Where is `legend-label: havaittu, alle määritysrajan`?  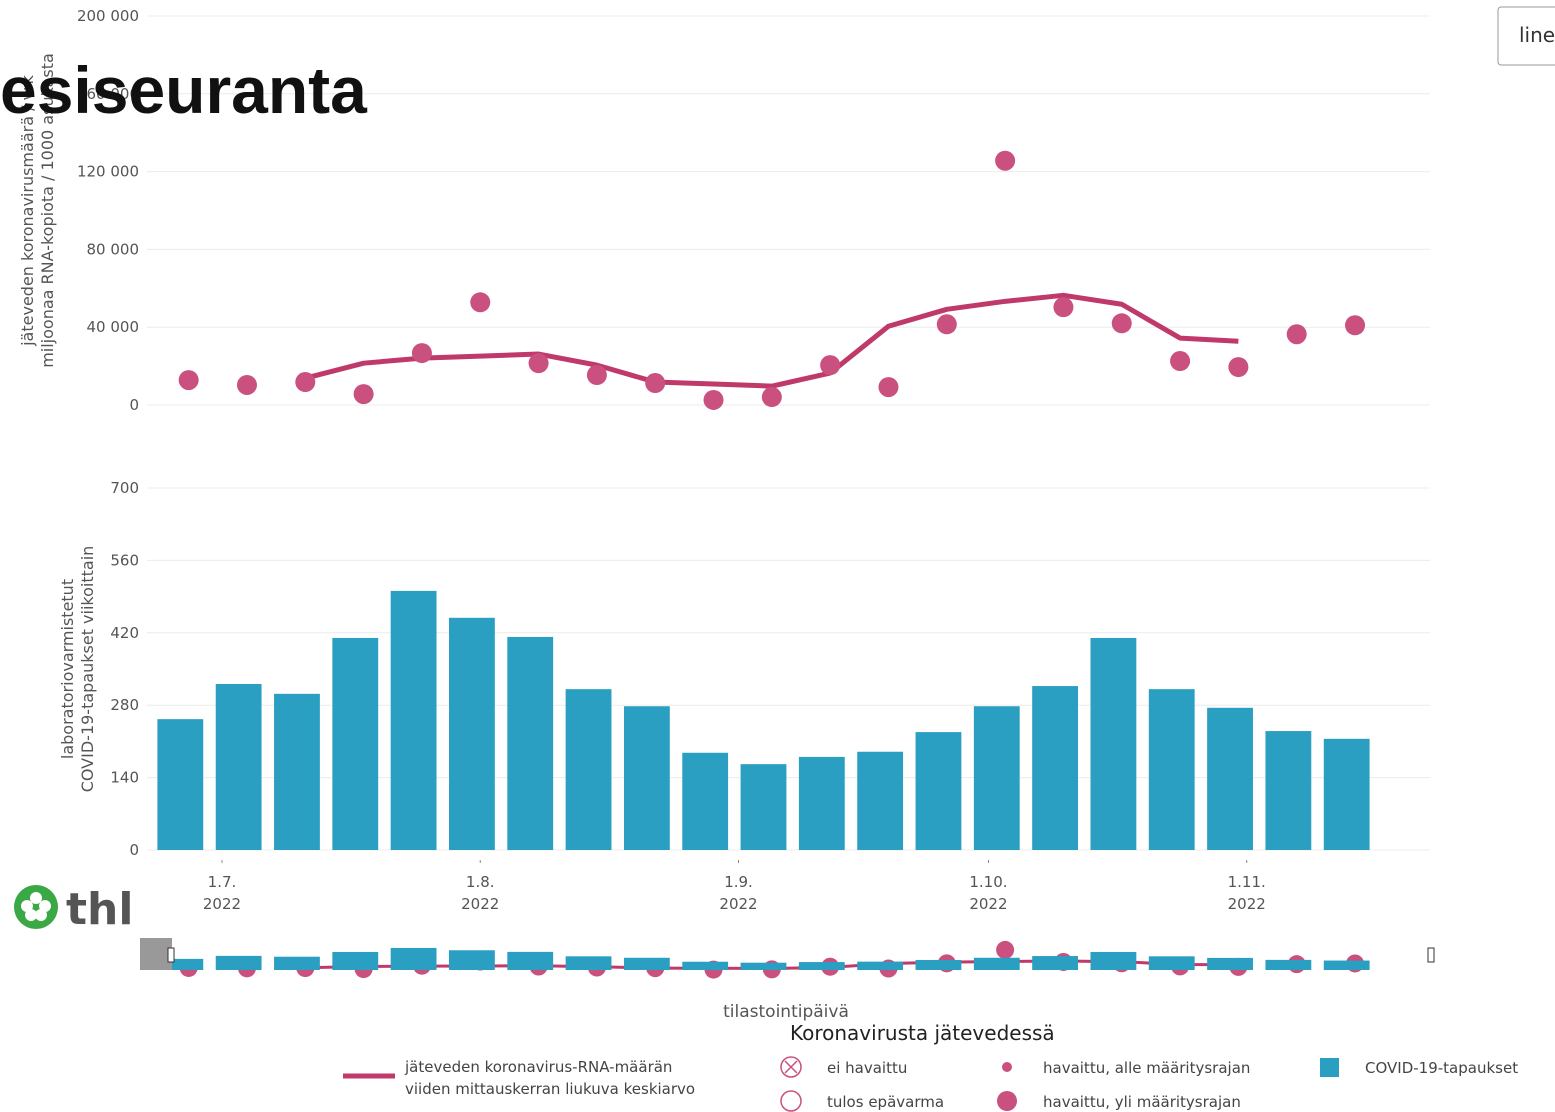 legend-label: havaittu, alle määritysrajan is located at coordinates (1146, 1068).